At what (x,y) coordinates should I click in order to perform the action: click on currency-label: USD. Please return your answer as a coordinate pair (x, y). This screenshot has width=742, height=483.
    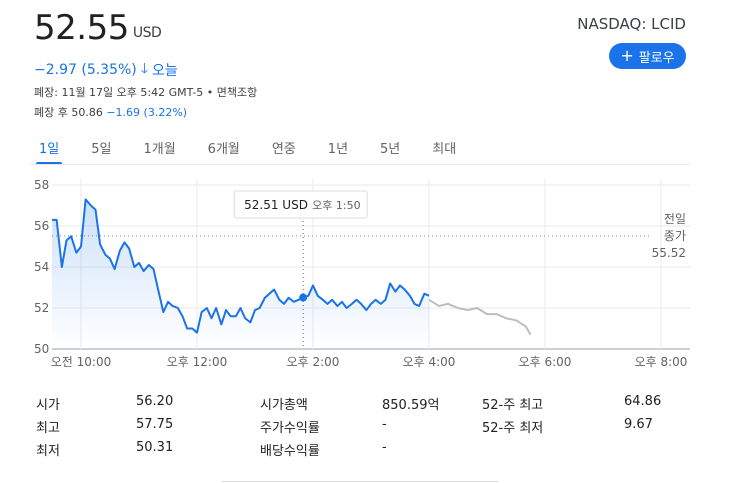
    Looking at the image, I should click on (147, 33).